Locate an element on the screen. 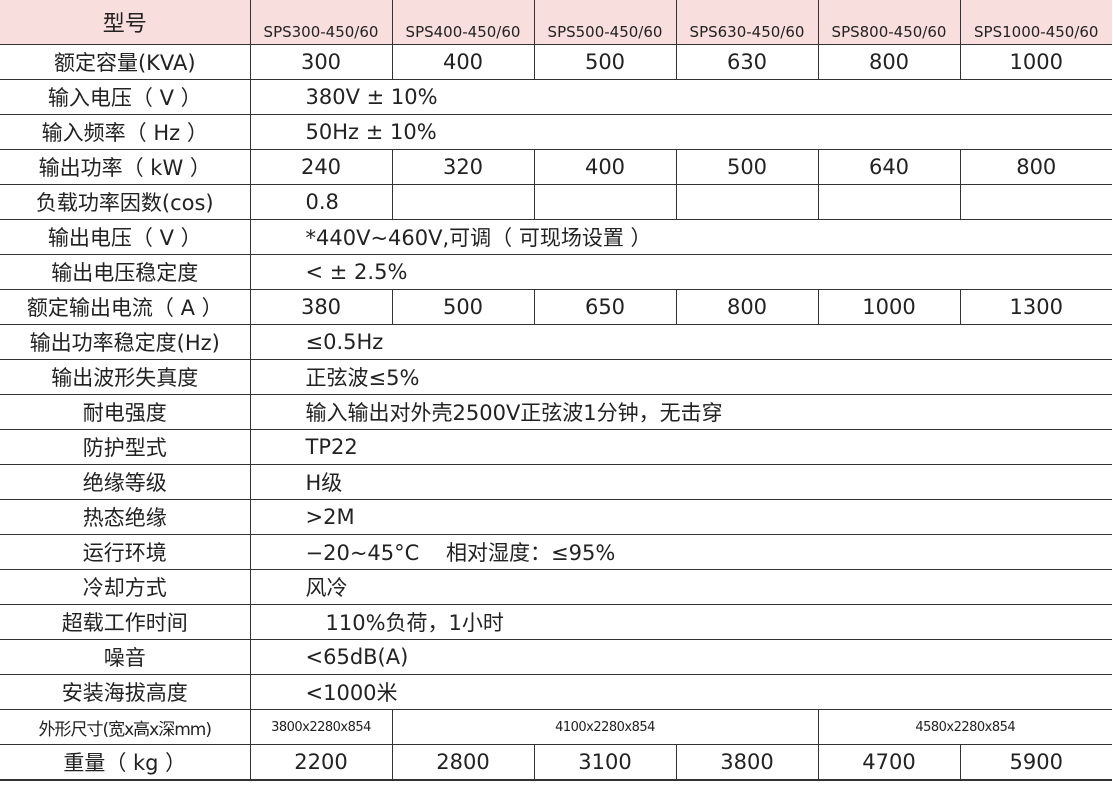 The height and width of the screenshot is (797, 1113). row-label: 防护型式 is located at coordinates (125, 447).